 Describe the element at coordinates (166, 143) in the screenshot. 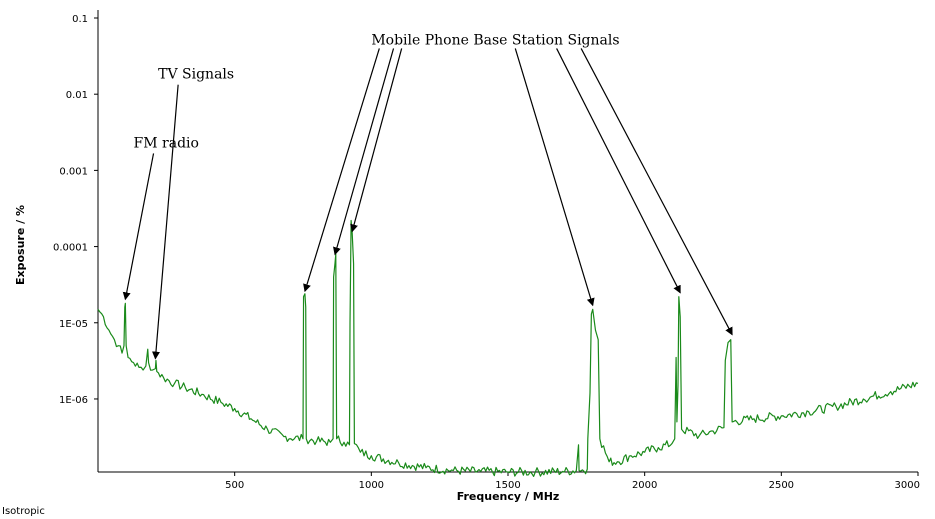

I see `annotation-label: FM radio` at that location.